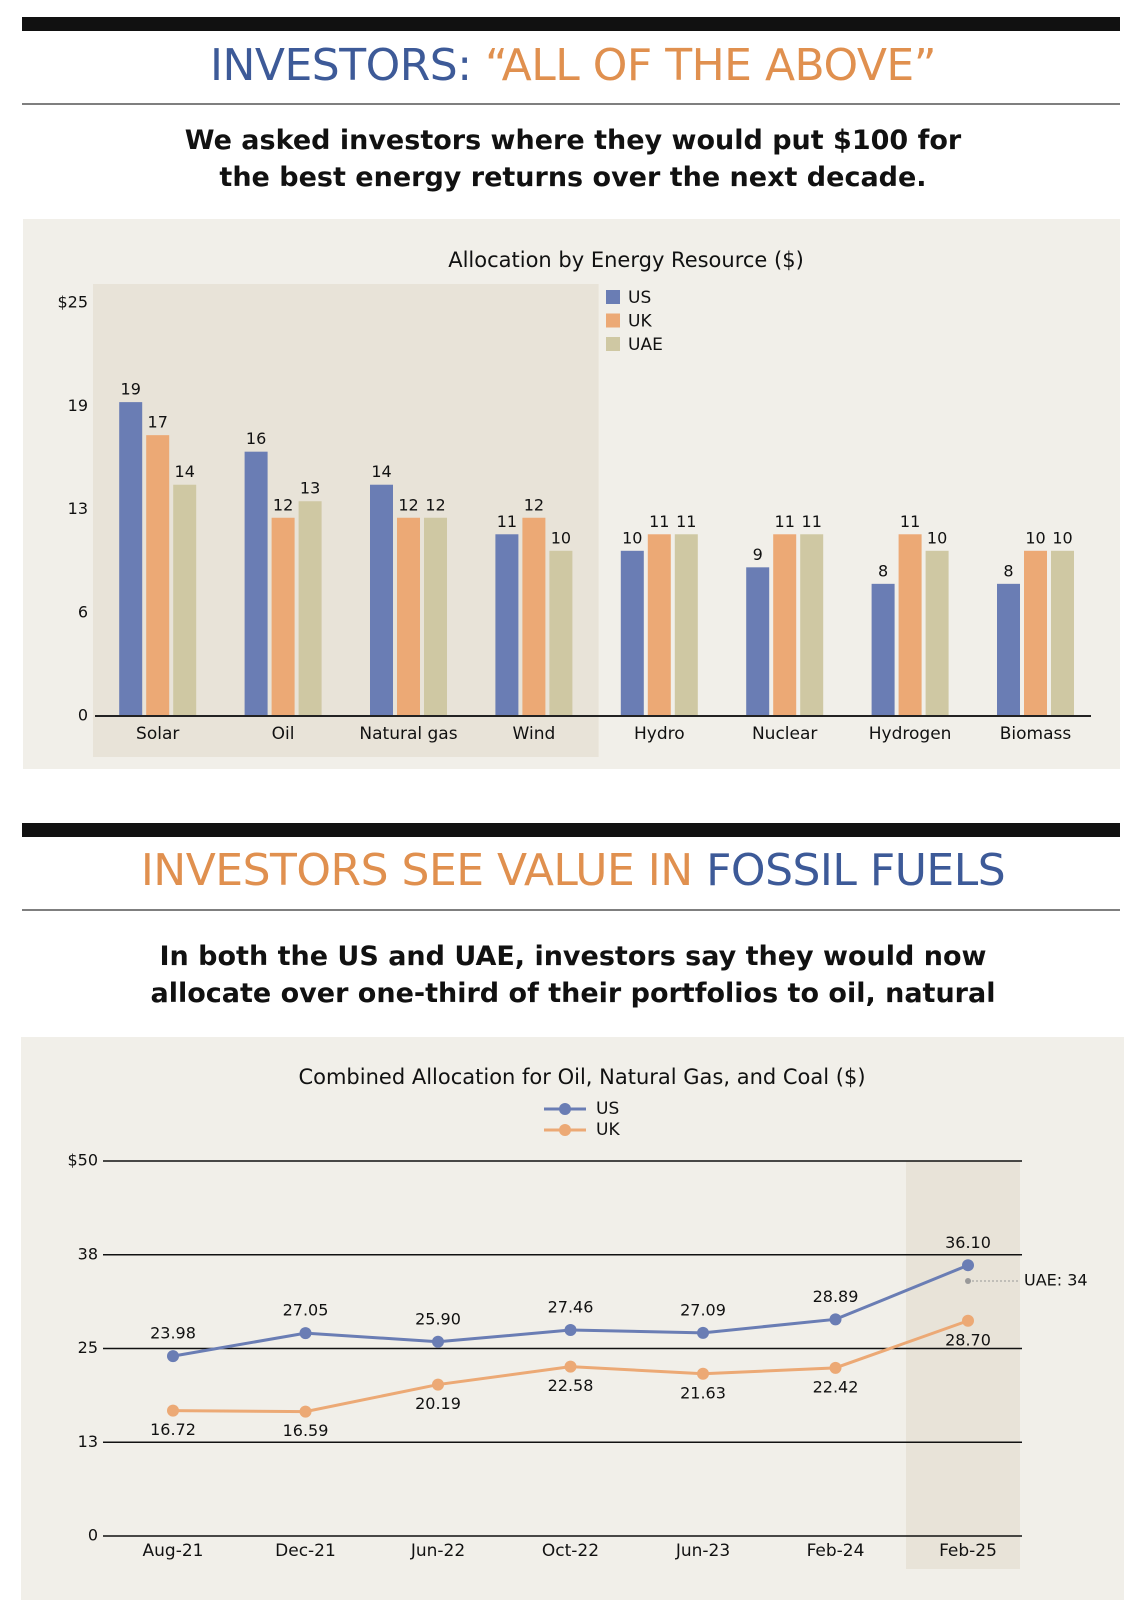 The image size is (1146, 1620). Describe the element at coordinates (565, 1109) in the screenshot. I see `legend-marker` at that location.